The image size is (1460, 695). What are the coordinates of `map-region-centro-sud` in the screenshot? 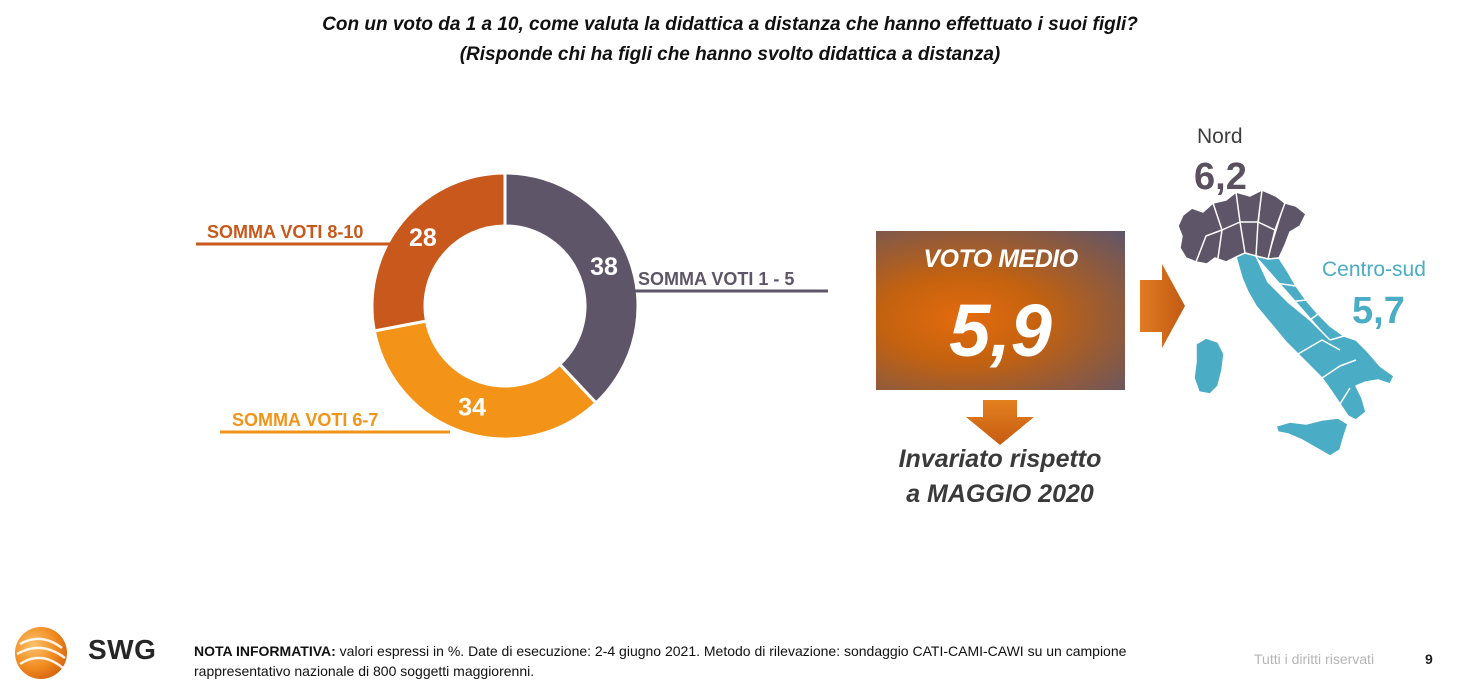 It's located at (1315, 336).